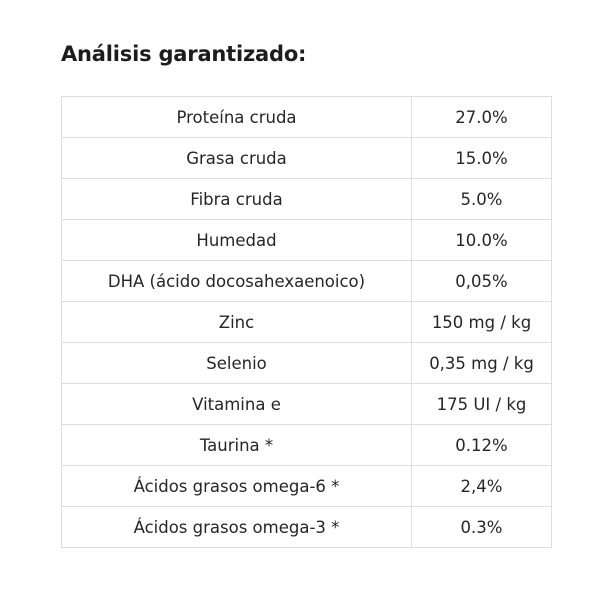  I want to click on nutrient-value: 10.0%, so click(481, 240).